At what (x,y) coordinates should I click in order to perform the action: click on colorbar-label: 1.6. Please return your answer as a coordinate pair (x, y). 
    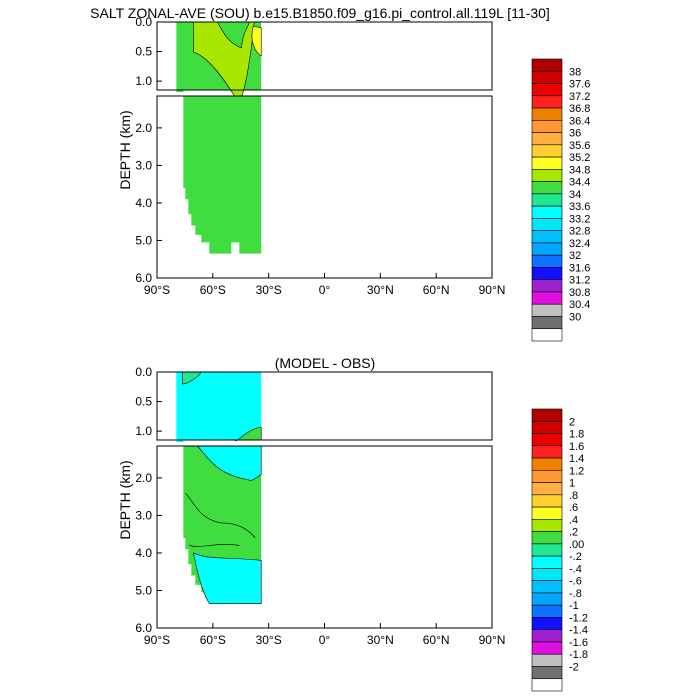
    Looking at the image, I should click on (576, 447).